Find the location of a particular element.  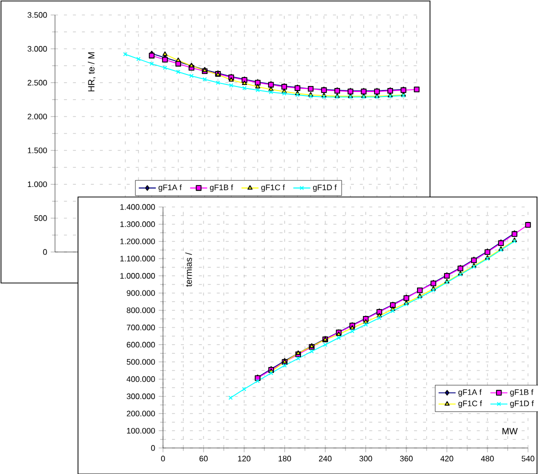

y-axis-title: termias / is located at coordinates (188, 269).